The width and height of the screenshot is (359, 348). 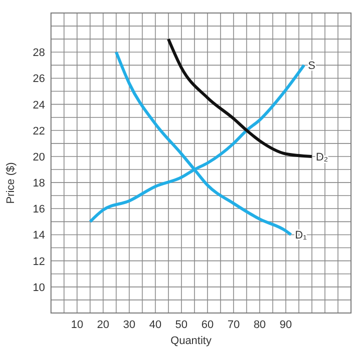 What do you see at coordinates (38, 79) in the screenshot?
I see `y-tick-label: 26` at bounding box center [38, 79].